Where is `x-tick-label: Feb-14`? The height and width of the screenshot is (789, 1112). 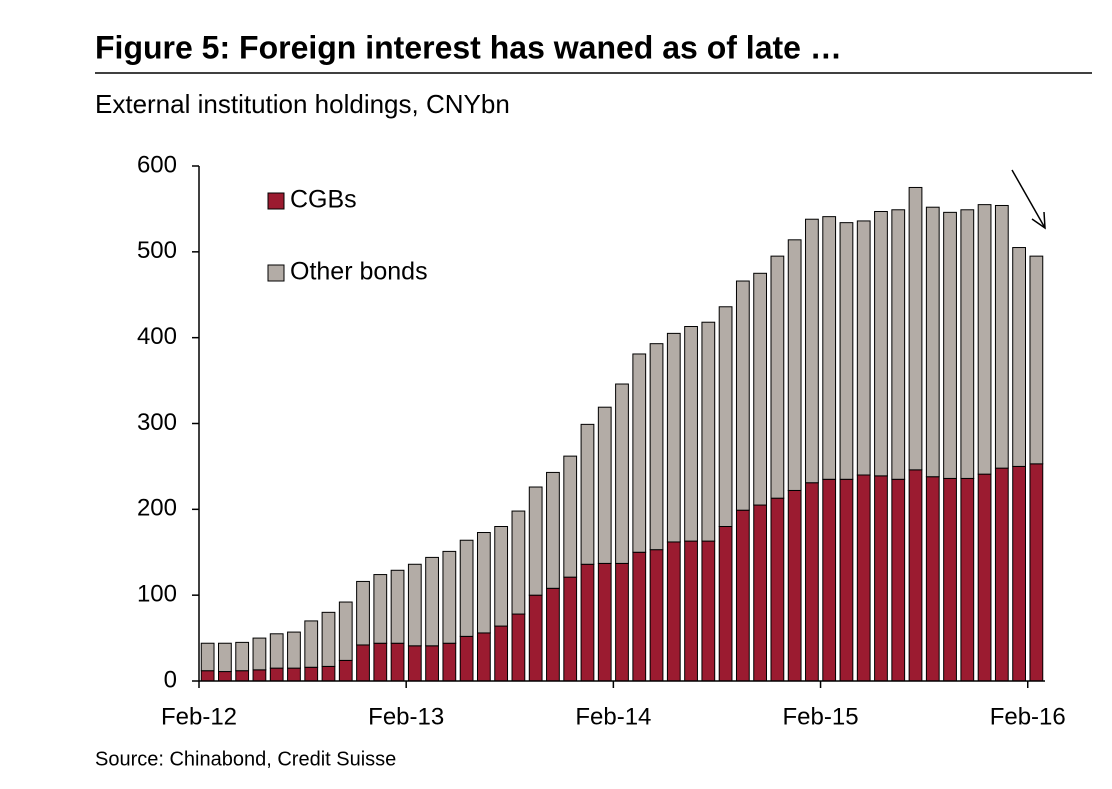 x-tick-label: Feb-14 is located at coordinates (613, 716).